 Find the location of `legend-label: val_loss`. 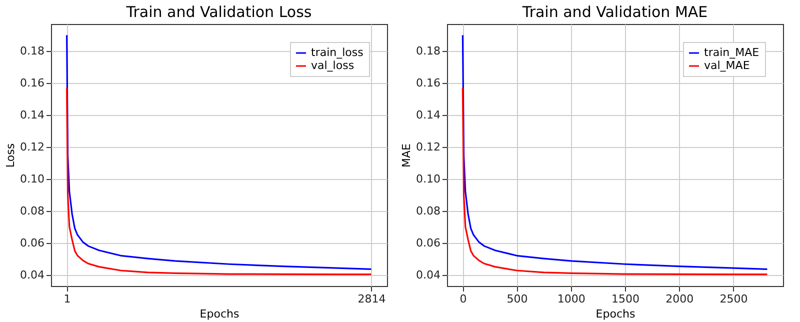

legend-label: val_loss is located at coordinates (332, 65).